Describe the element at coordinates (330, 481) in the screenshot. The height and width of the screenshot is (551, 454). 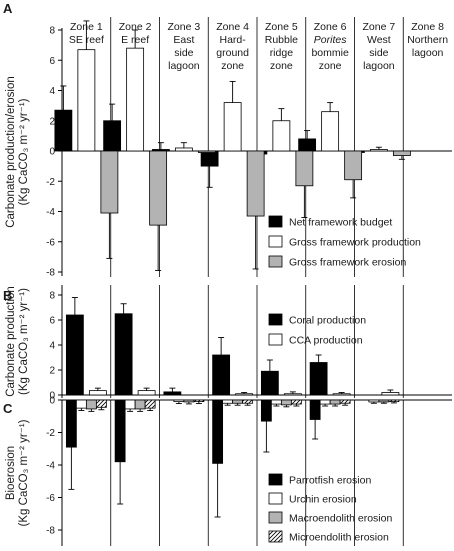
I see `legend-label: Parrotfish erosion` at that location.